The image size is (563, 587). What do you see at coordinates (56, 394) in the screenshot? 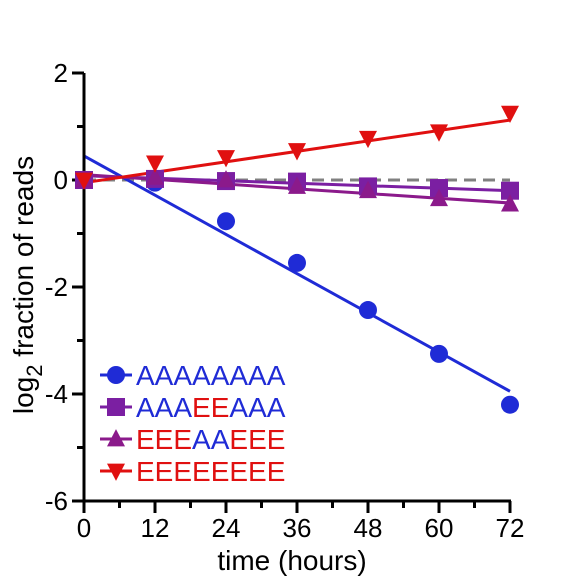
I see `y-tick-label: -4` at bounding box center [56, 394].